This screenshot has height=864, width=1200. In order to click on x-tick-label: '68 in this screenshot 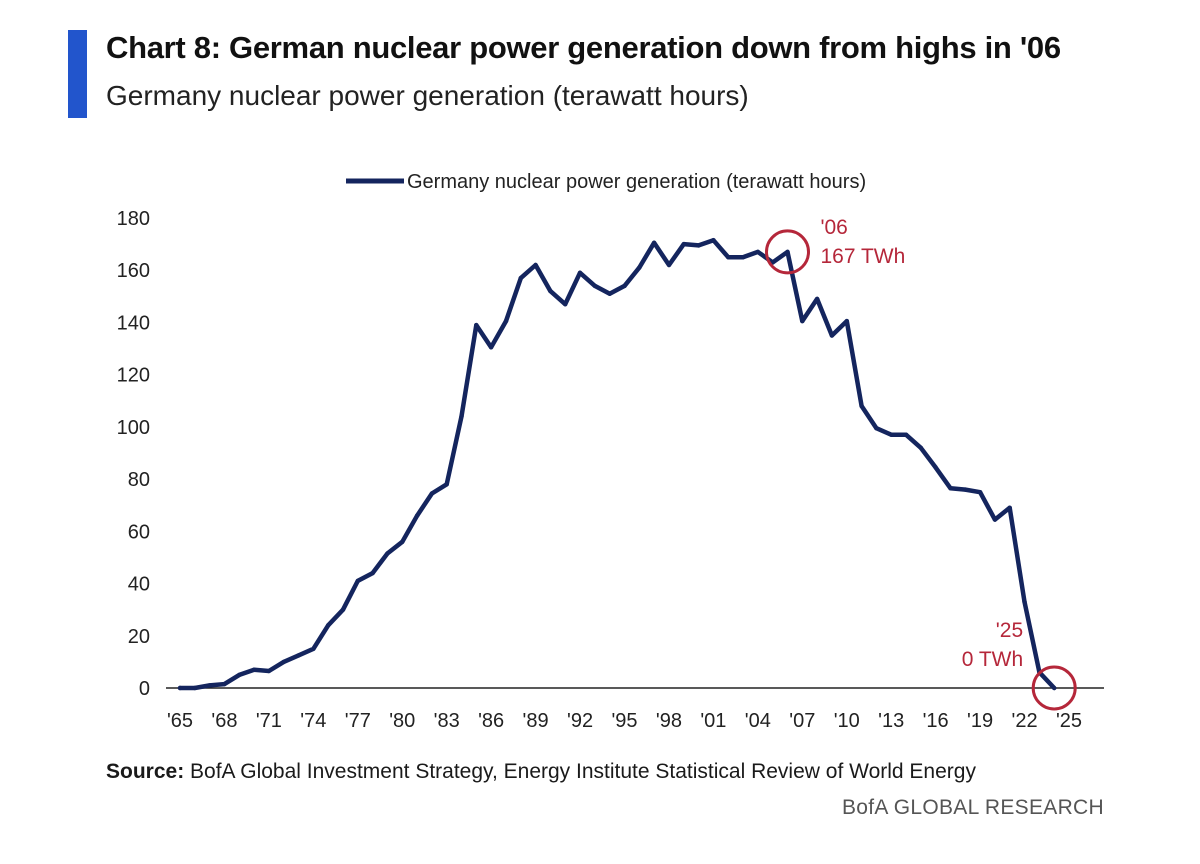, I will do `click(224, 721)`.